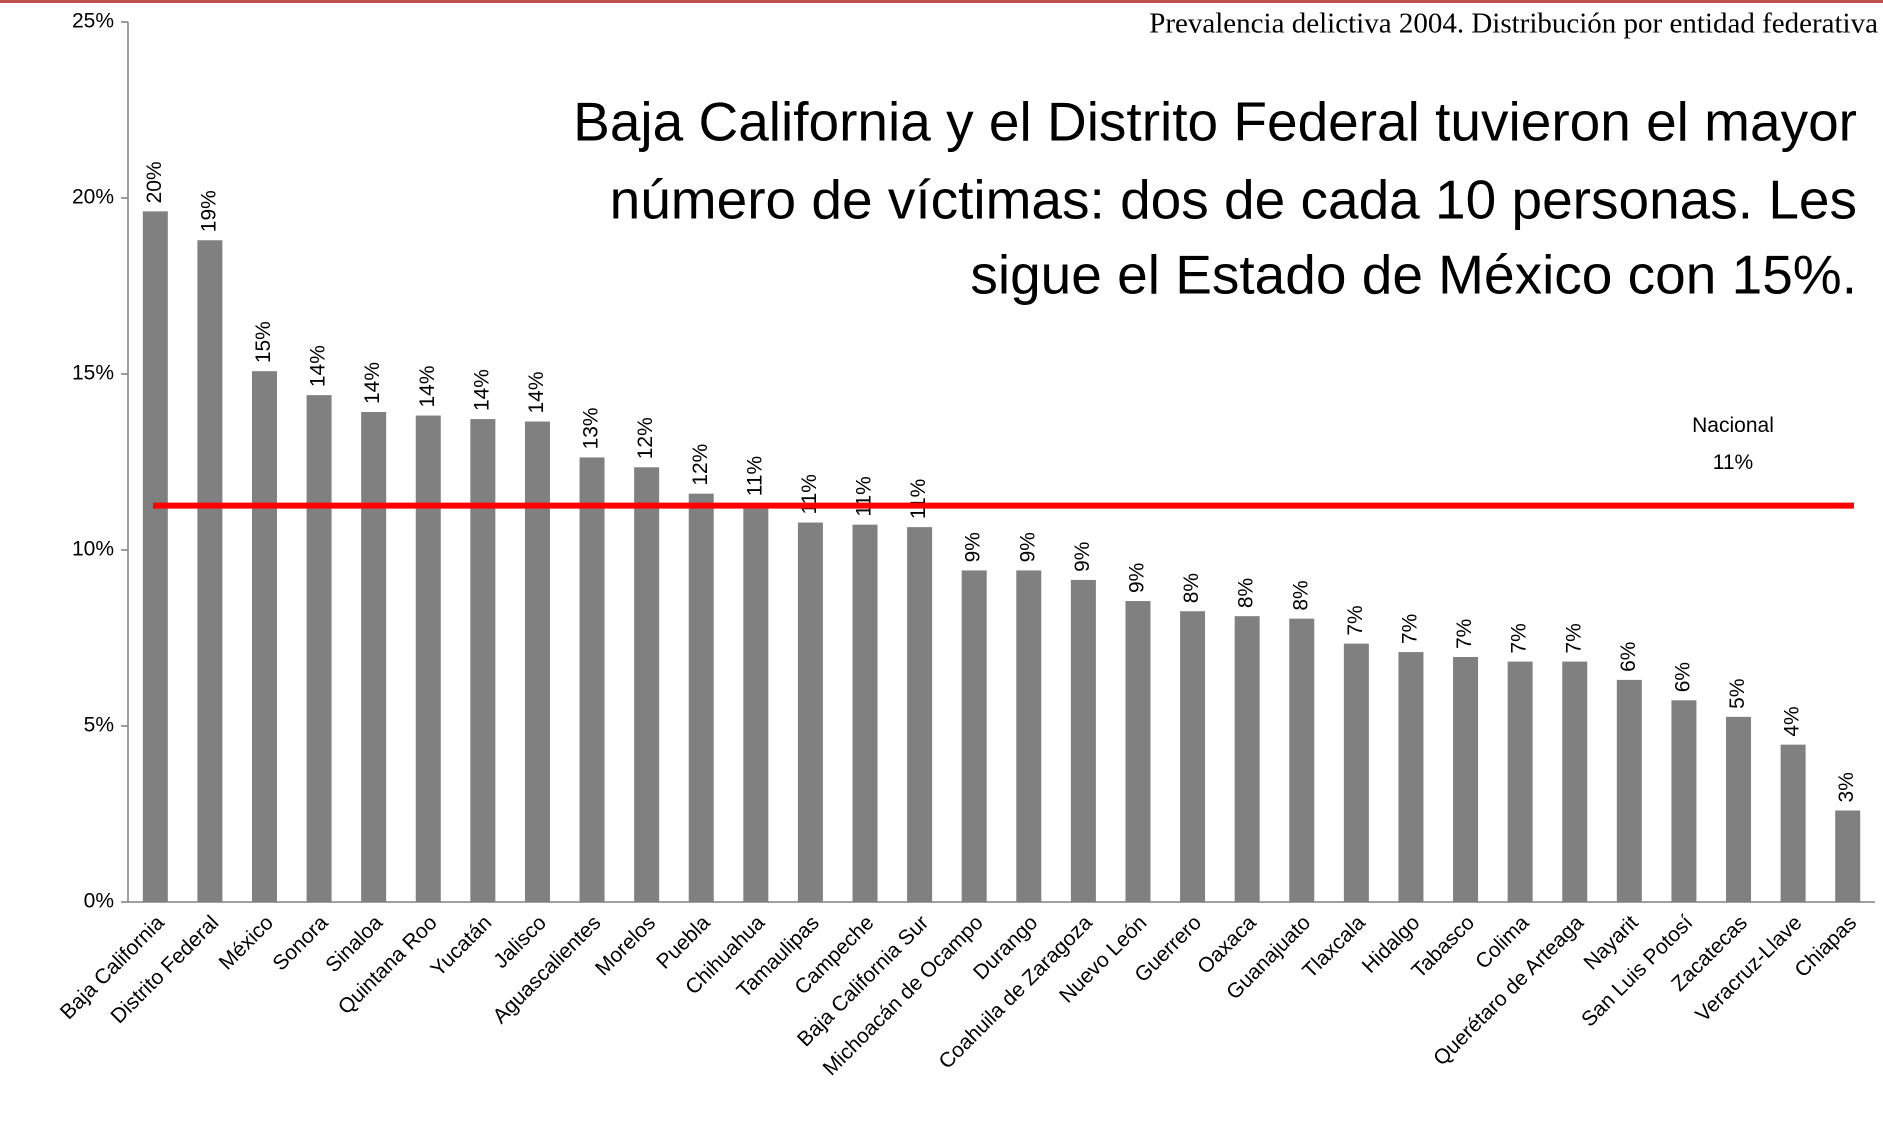 The image size is (1883, 1133). What do you see at coordinates (246, 942) in the screenshot?
I see `x-tick-label: México` at bounding box center [246, 942].